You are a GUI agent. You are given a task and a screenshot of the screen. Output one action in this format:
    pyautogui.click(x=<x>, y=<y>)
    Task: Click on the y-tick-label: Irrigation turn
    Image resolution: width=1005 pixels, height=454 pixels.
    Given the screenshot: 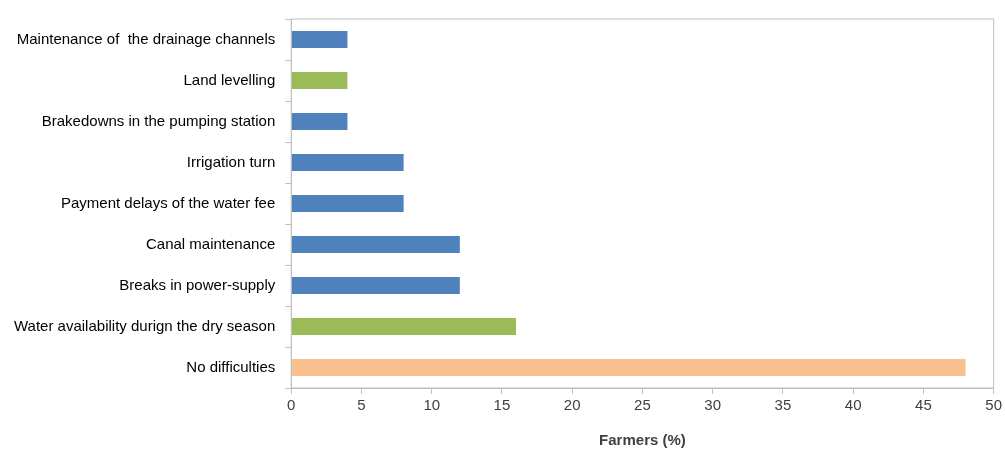 What is the action you would take?
    pyautogui.click(x=231, y=161)
    